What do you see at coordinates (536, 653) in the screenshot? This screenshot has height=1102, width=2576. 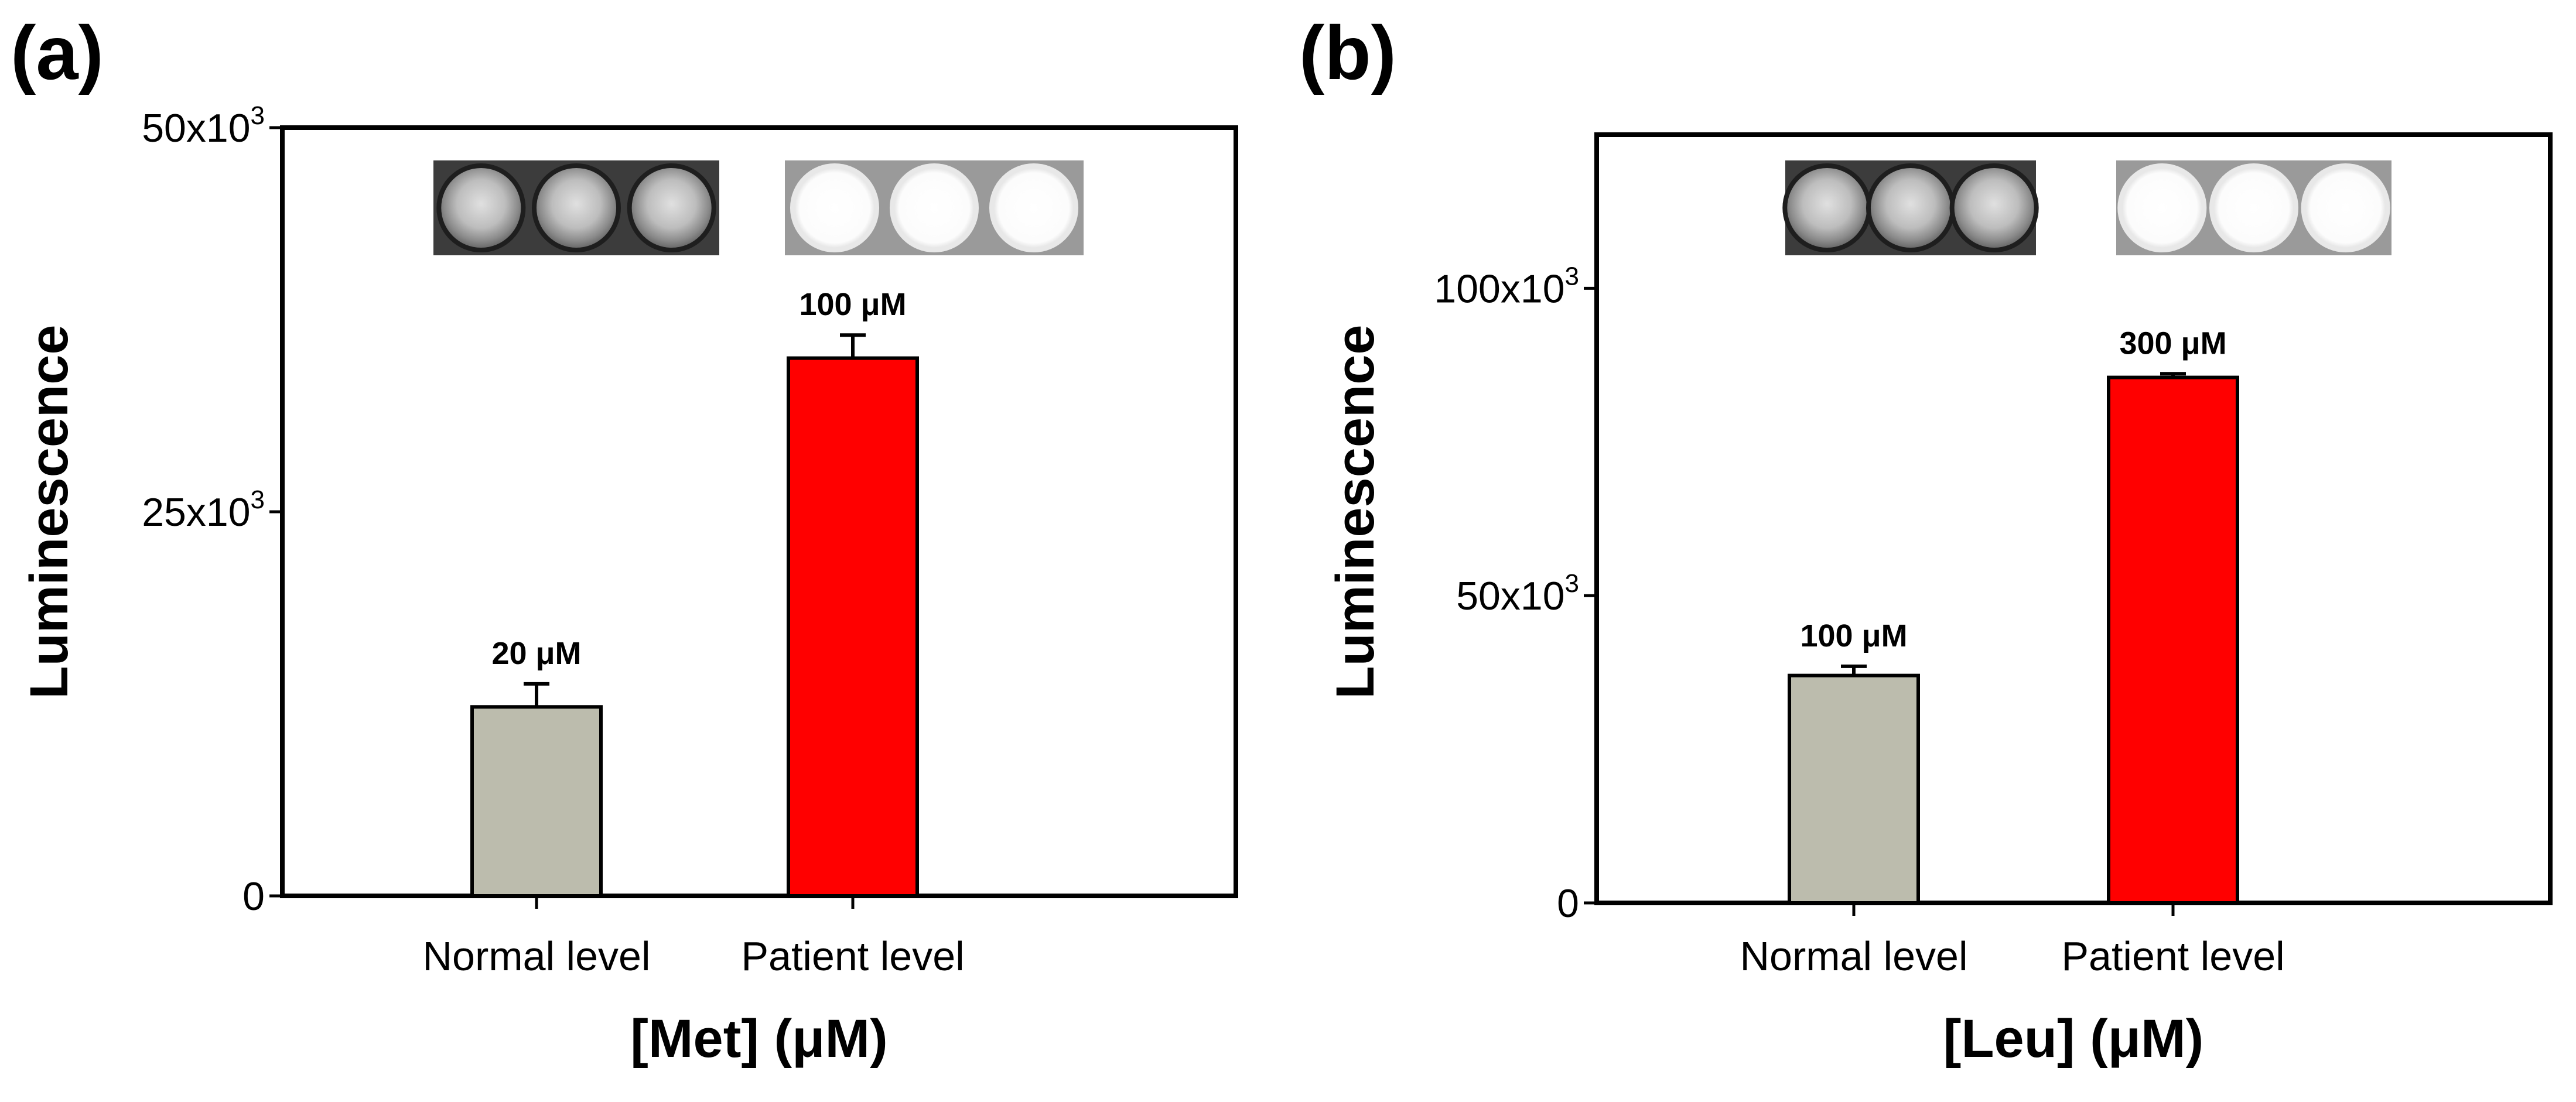 I see `bar-value-label: 20 μM` at bounding box center [536, 653].